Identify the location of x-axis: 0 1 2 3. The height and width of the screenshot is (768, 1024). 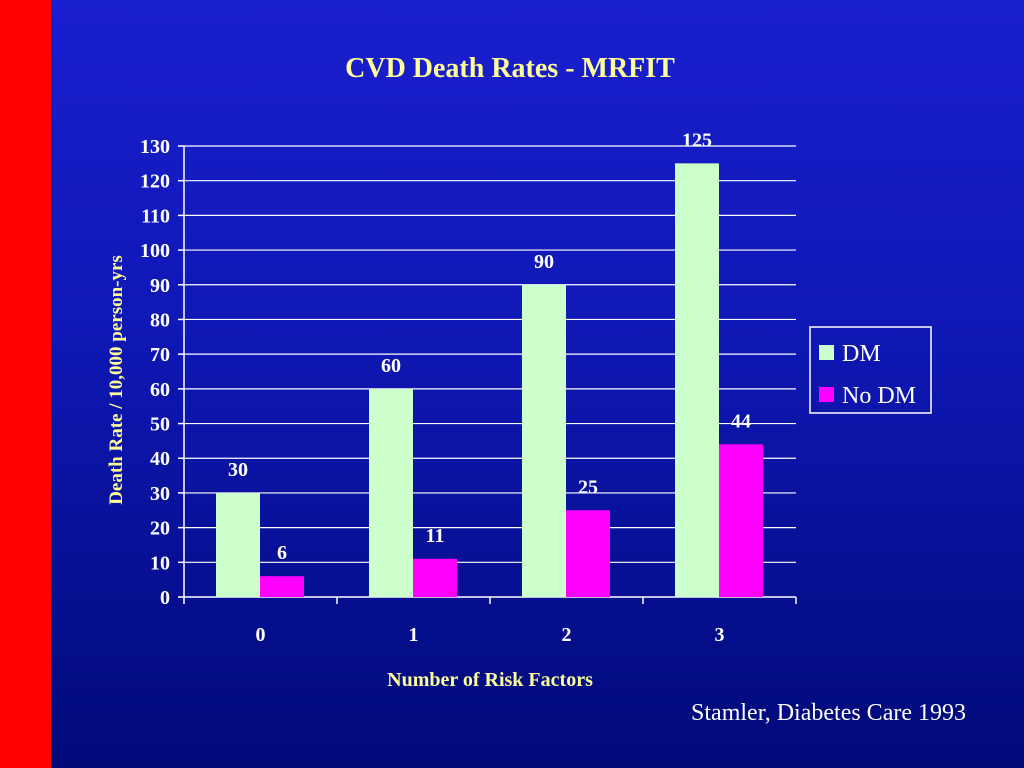
(490, 621).